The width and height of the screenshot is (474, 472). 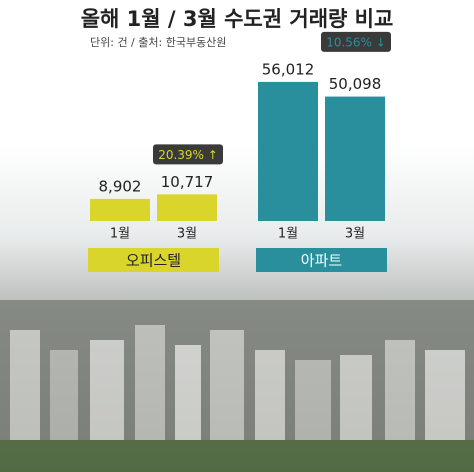 I want to click on value-label: 10,717, so click(x=187, y=182).